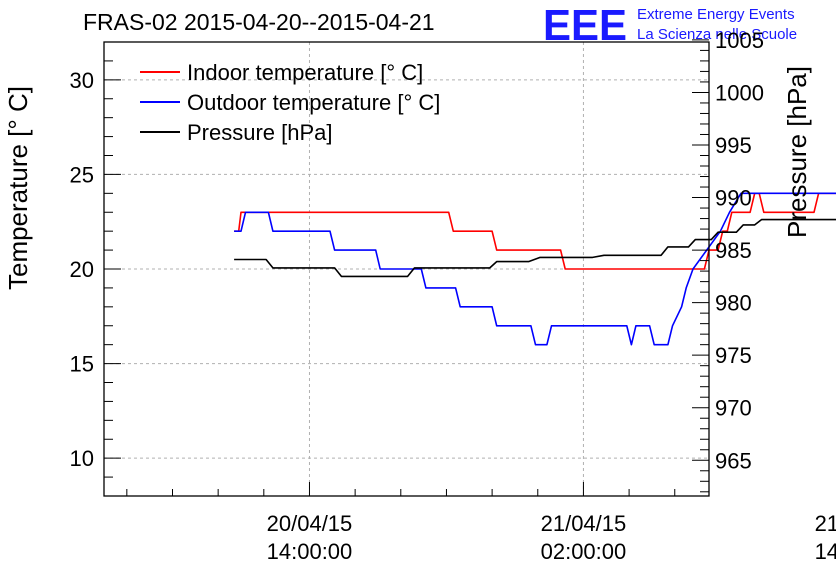 The width and height of the screenshot is (836, 572). Describe the element at coordinates (739, 40) in the screenshot. I see `y-right-tick-label: 1005` at that location.